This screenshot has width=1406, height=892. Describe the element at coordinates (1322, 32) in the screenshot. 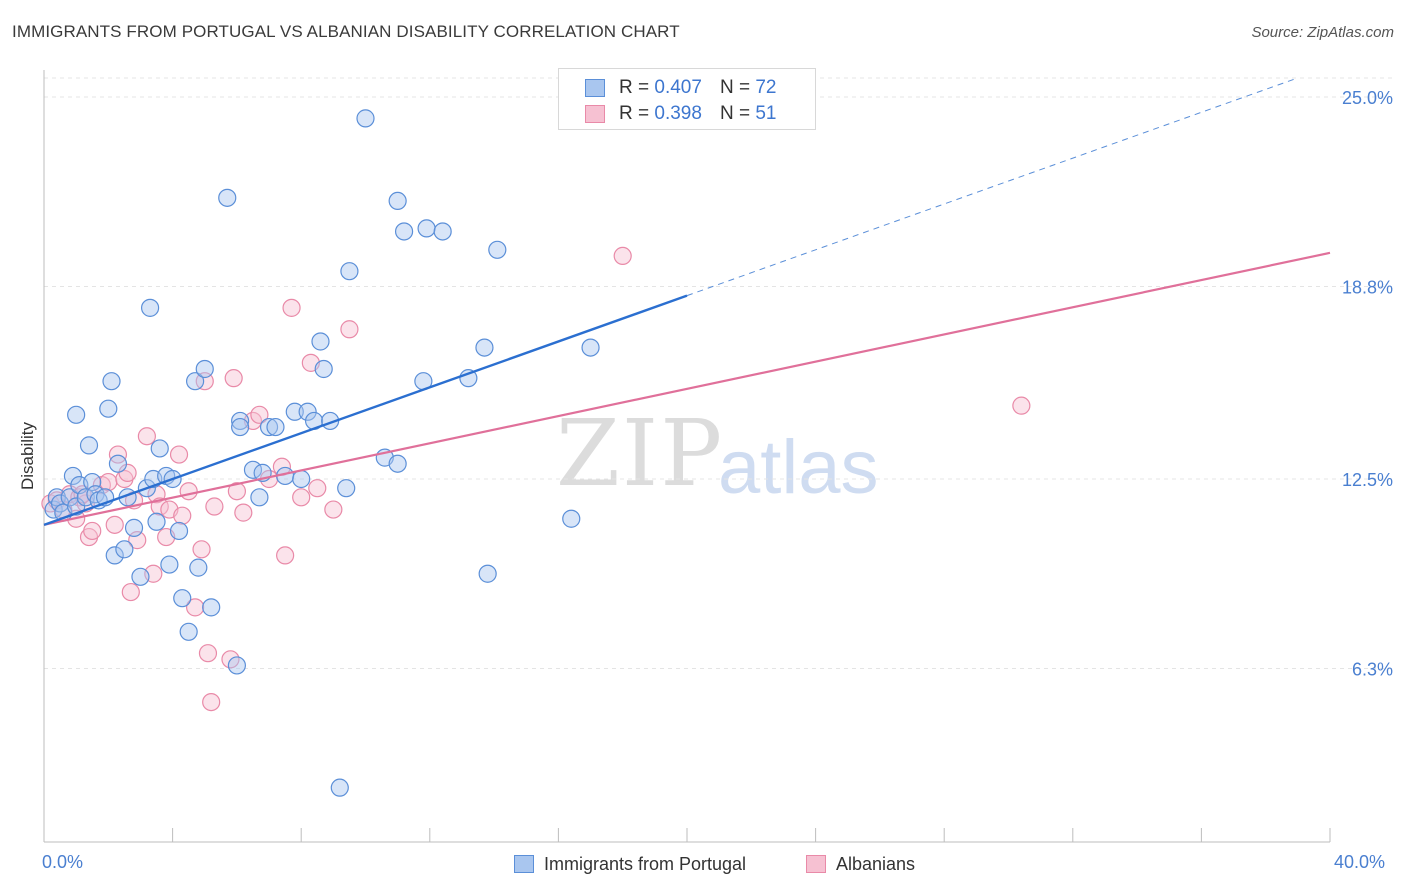

I see `source-label: Source: ZipAtlas.com` at that location.